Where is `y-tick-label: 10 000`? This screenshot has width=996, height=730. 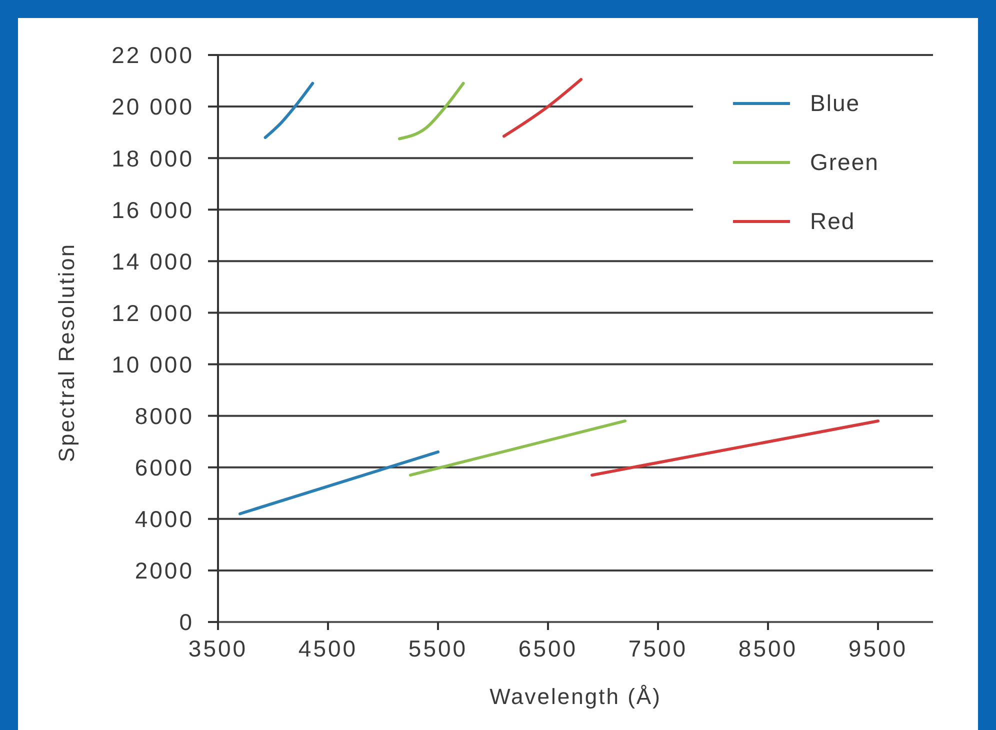 y-tick-label: 10 000 is located at coordinates (153, 364).